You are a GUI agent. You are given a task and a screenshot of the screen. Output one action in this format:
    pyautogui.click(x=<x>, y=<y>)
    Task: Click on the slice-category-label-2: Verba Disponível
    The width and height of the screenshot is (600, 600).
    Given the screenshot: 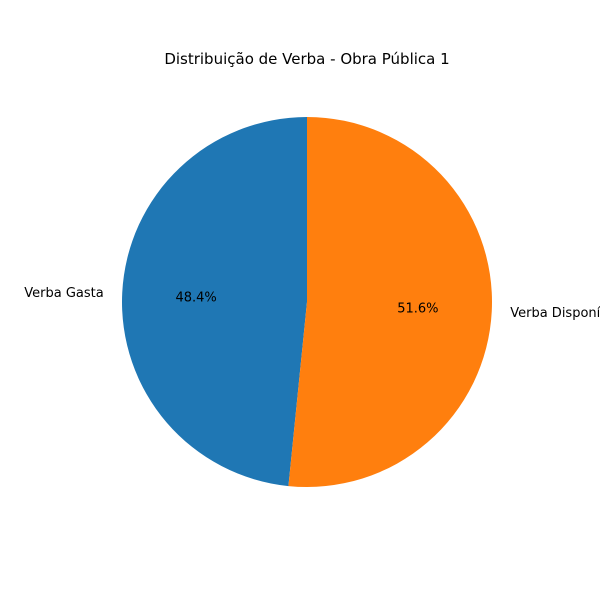 What is the action you would take?
    pyautogui.click(x=555, y=313)
    